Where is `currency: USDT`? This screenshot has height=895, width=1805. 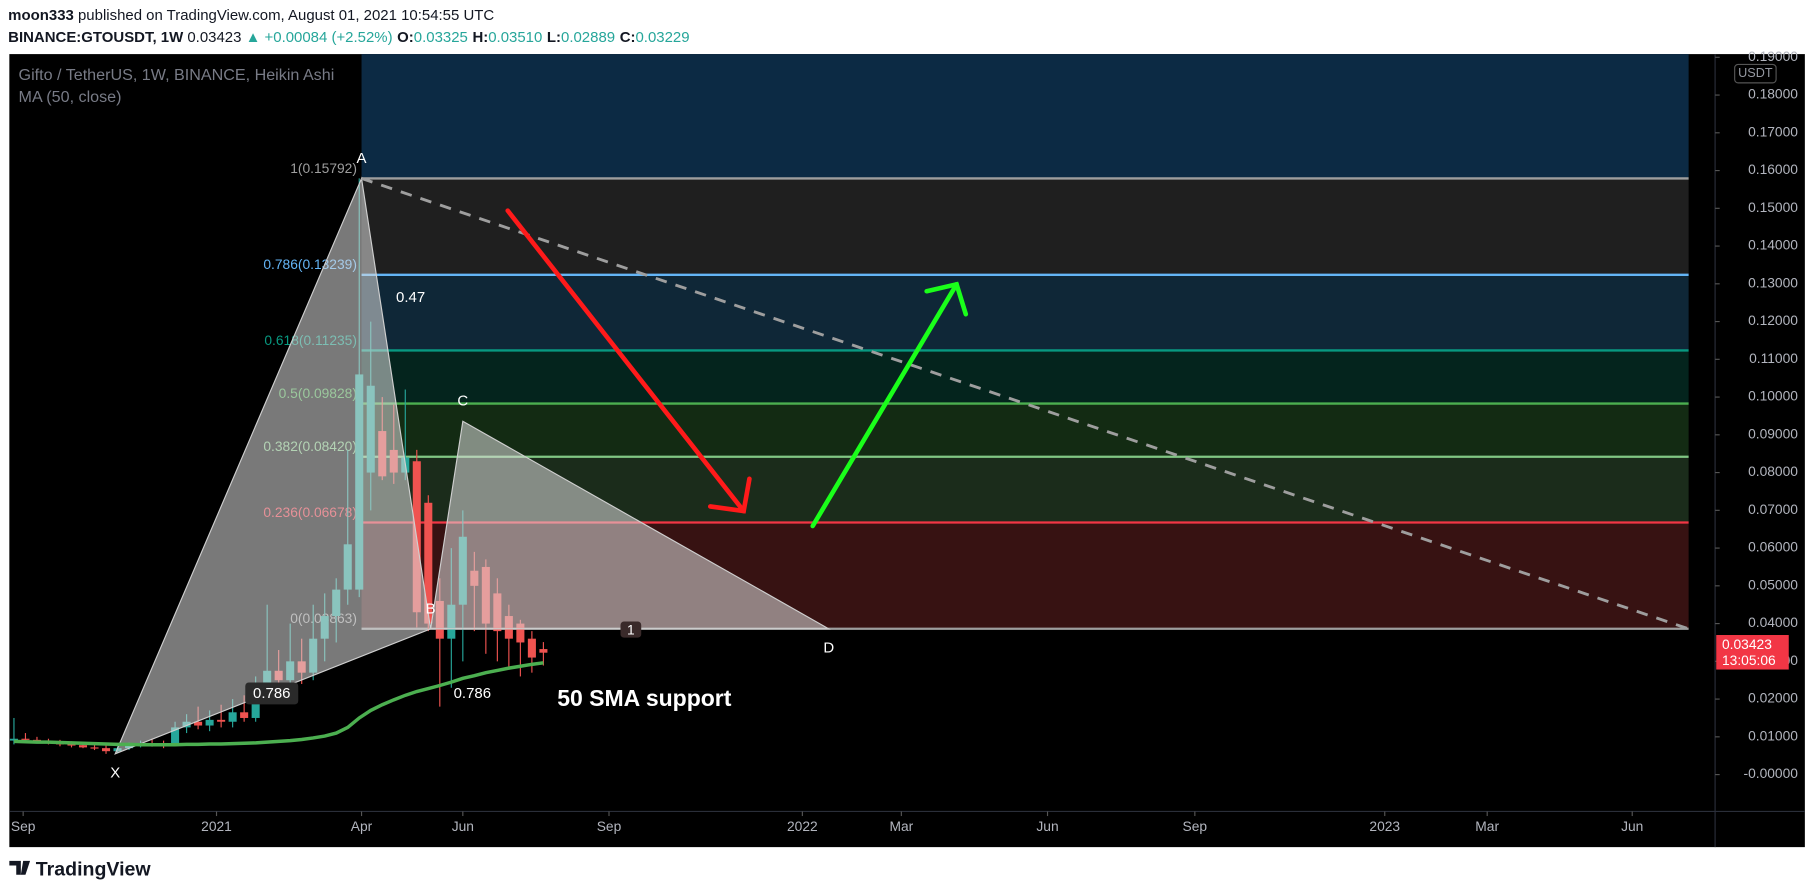 currency: USDT is located at coordinates (1755, 73).